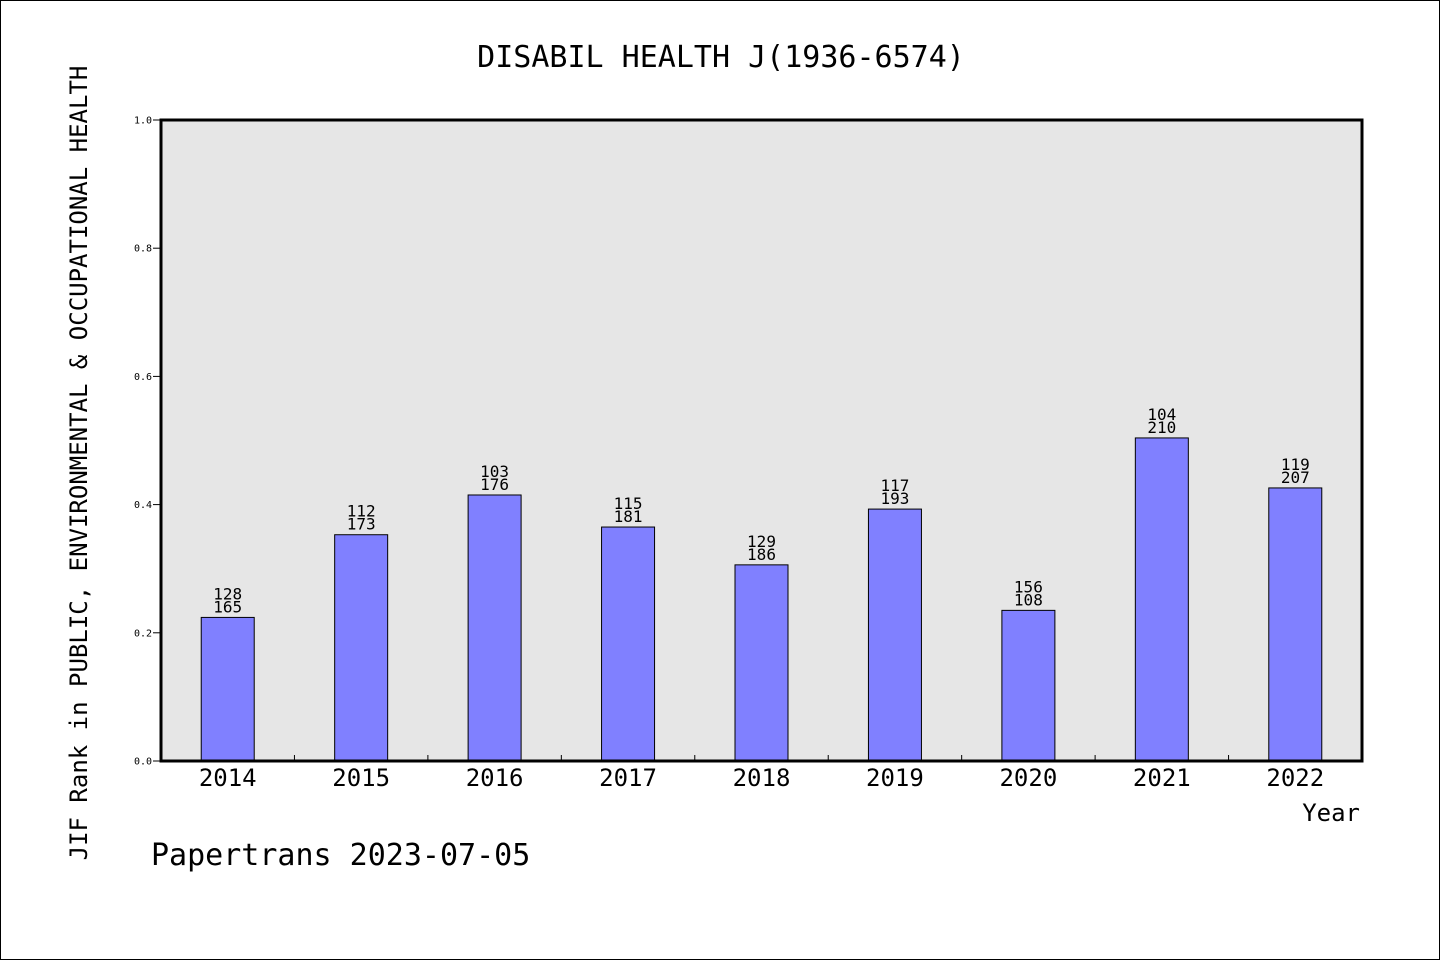 The height and width of the screenshot is (964, 1440). Describe the element at coordinates (227, 606) in the screenshot. I see `bar-total-label-2014: 165` at that location.